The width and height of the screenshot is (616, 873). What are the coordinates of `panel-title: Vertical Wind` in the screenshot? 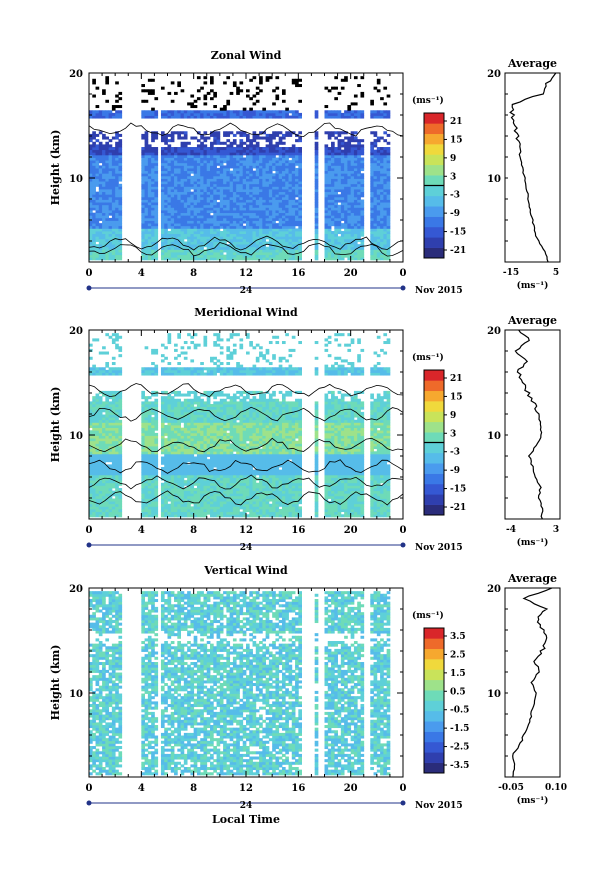 It's located at (245, 570).